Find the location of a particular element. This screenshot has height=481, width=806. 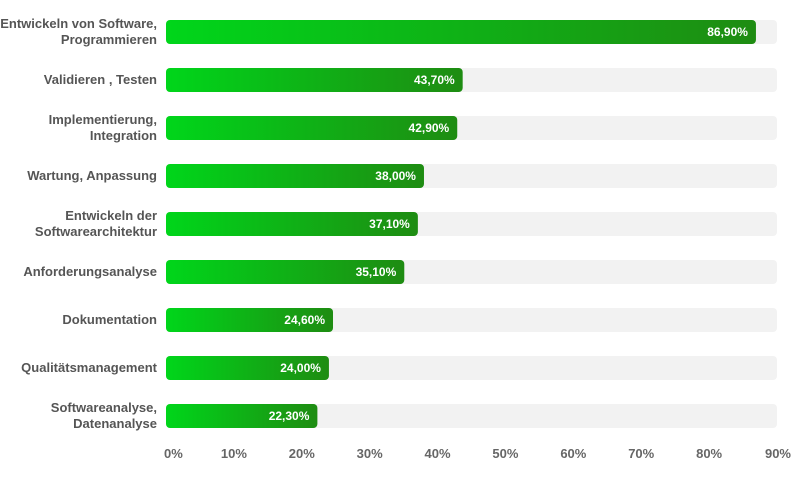

x-tick-label: 10% is located at coordinates (234, 453).